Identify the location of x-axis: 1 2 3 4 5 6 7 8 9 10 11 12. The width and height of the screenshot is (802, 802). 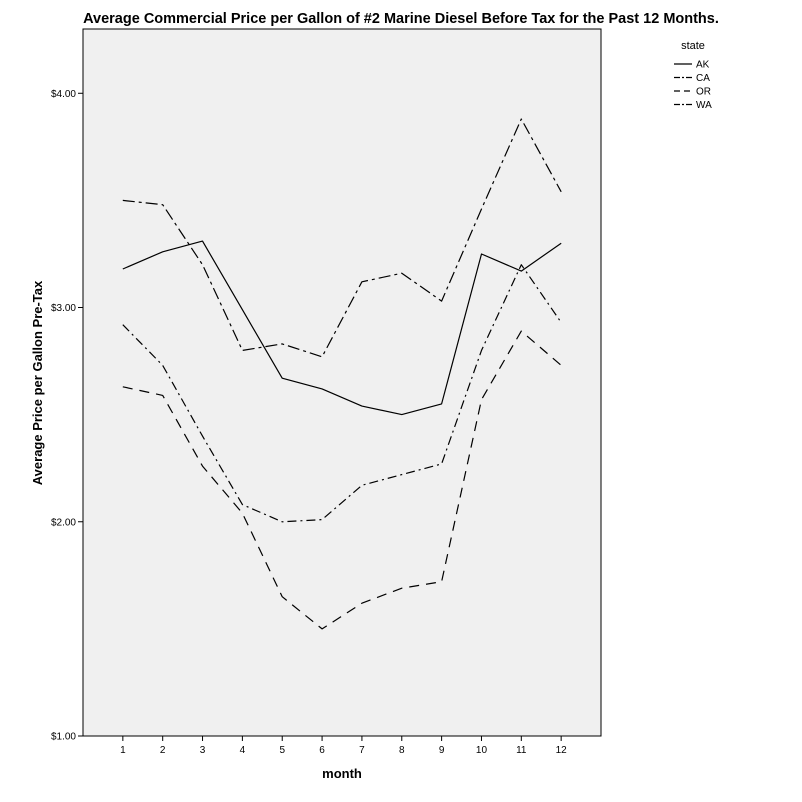
(343, 746).